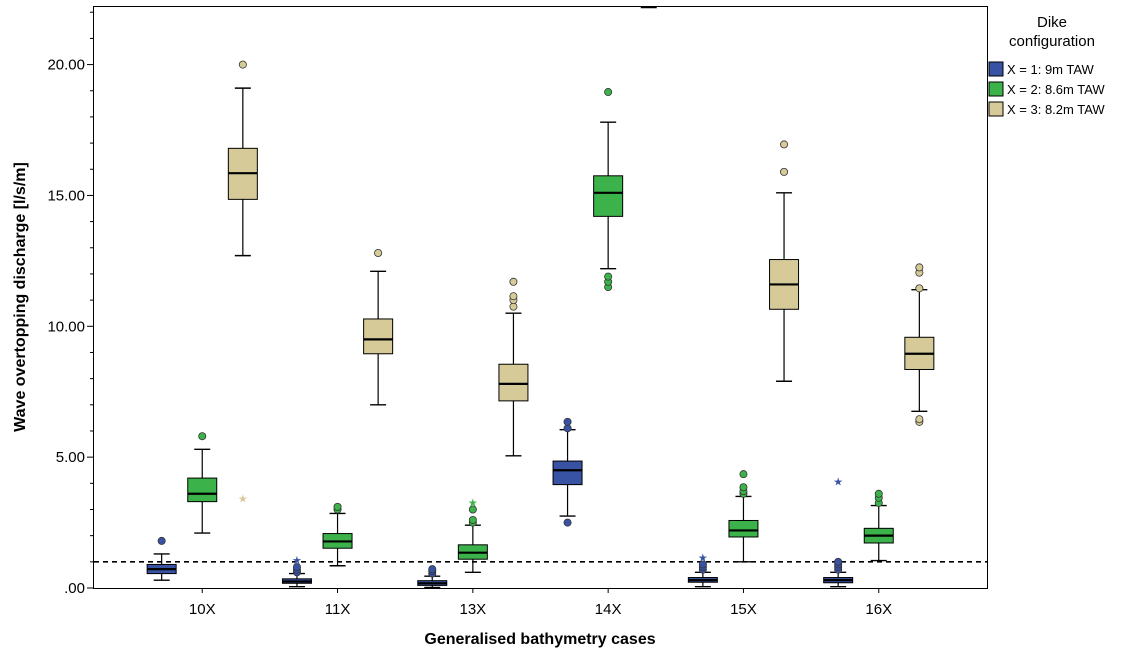 Image resolution: width=1123 pixels, height=653 pixels. Describe the element at coordinates (20, 297) in the screenshot. I see `y-axis-title: Wave overtopping discharge [l/s/m]` at that location.